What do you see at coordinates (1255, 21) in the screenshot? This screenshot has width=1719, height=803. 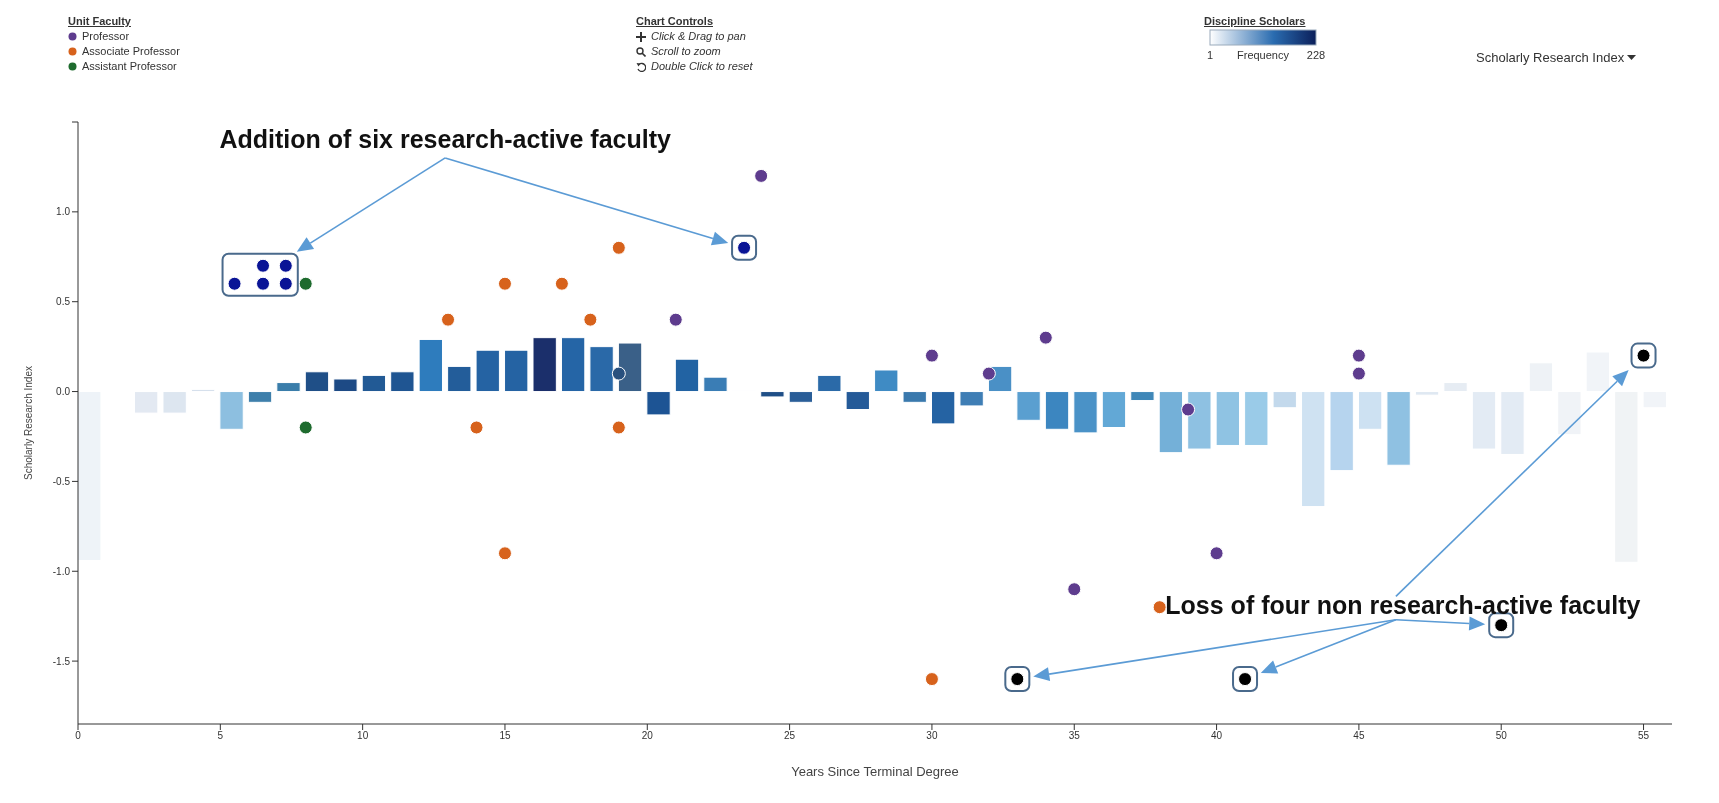 I see `color-bar-title: Discipline Scholars` at bounding box center [1255, 21].